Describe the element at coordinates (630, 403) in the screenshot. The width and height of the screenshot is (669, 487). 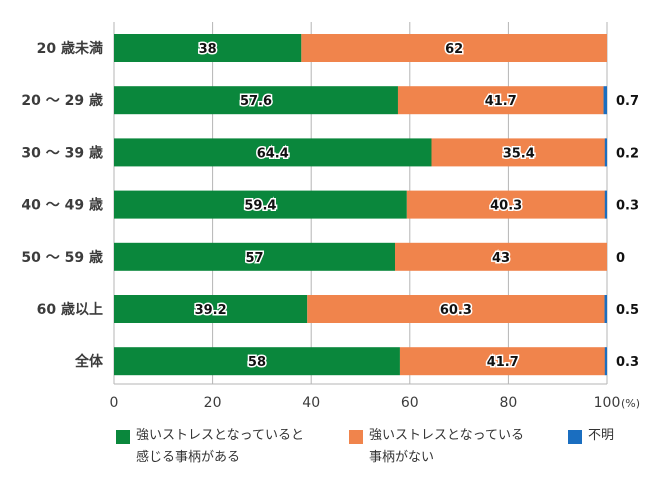
I see `x-unit-label: (%)` at that location.